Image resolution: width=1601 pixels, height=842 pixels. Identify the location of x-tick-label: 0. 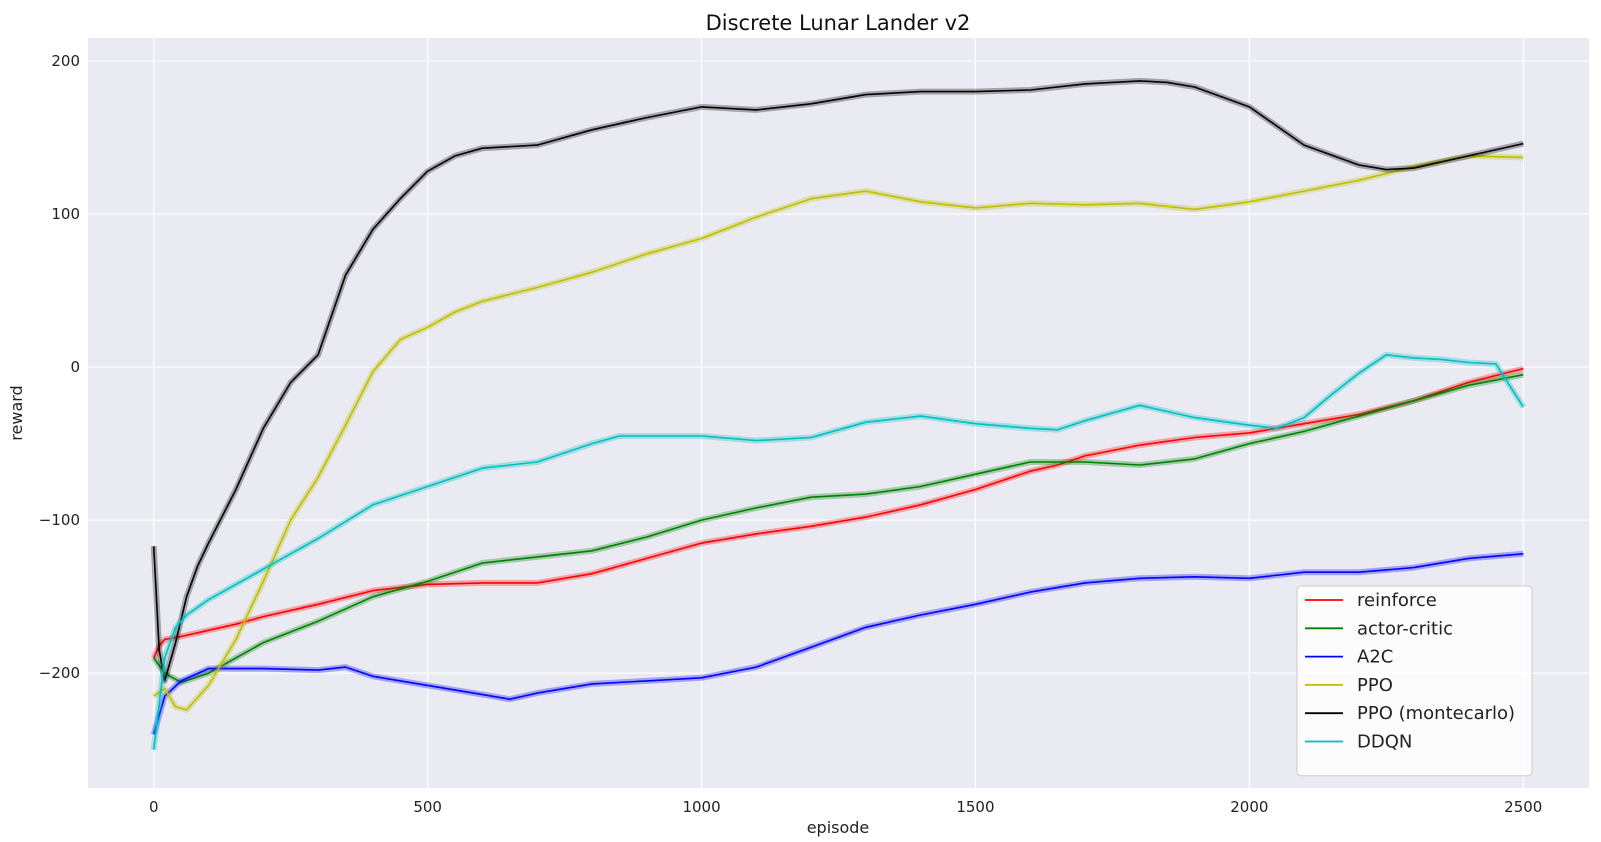
(154, 807).